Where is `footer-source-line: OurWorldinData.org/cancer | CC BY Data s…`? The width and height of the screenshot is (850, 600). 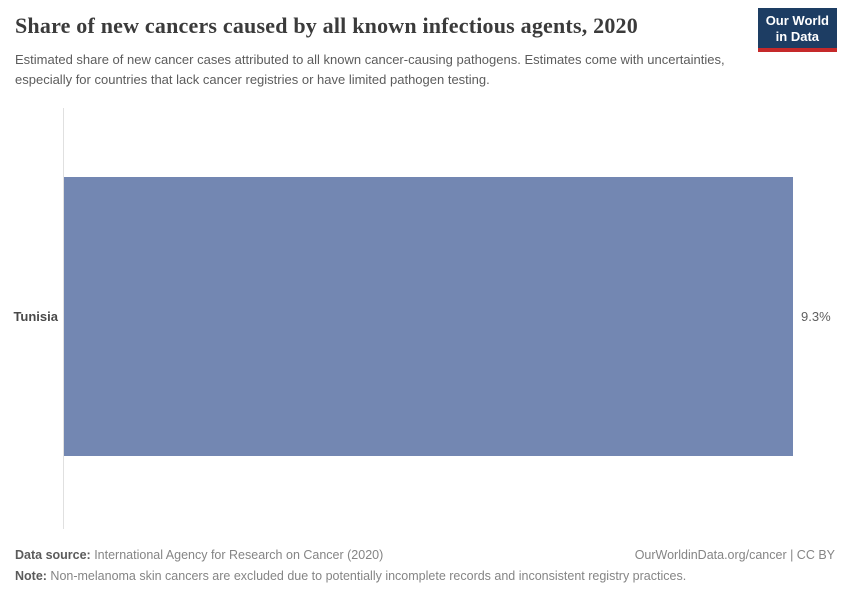
footer-source-line: OurWorldinData.org/cancer | CC BY Data s… is located at coordinates (425, 555).